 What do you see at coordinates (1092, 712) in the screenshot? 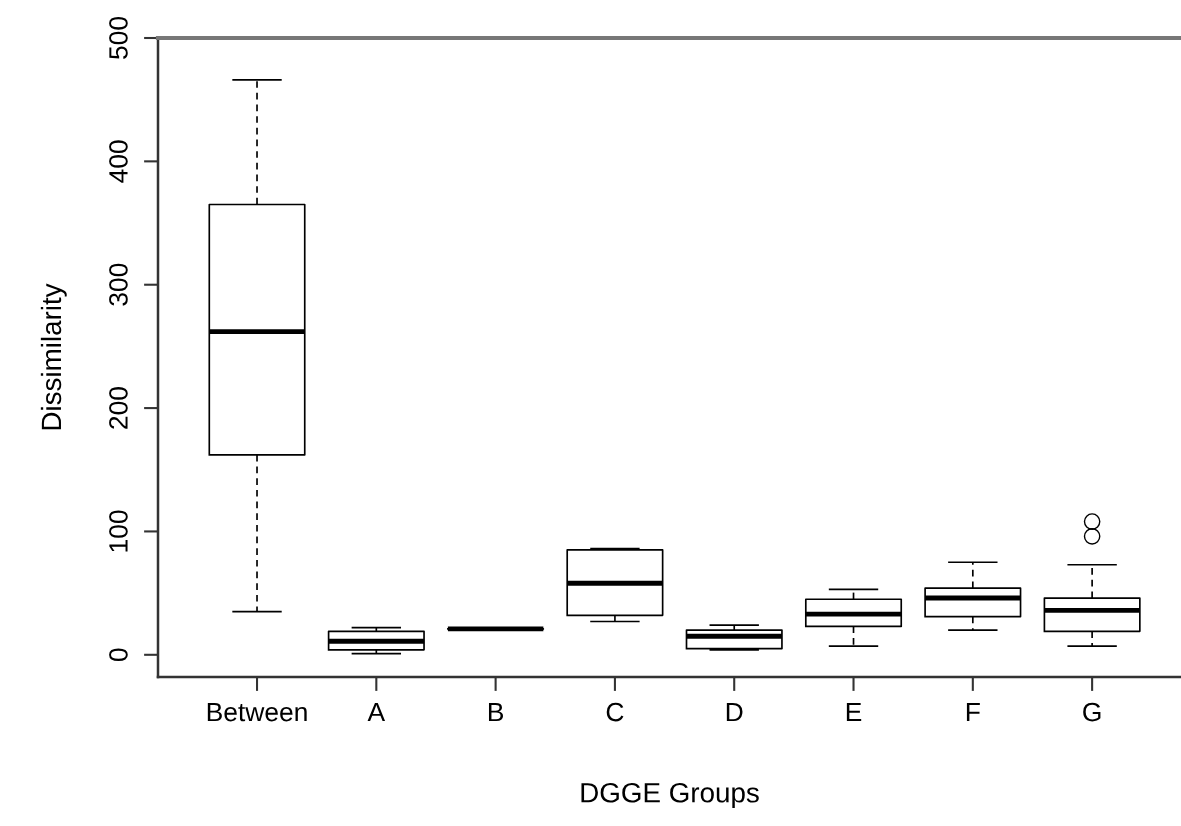
I see `x-tick-label: G` at bounding box center [1092, 712].